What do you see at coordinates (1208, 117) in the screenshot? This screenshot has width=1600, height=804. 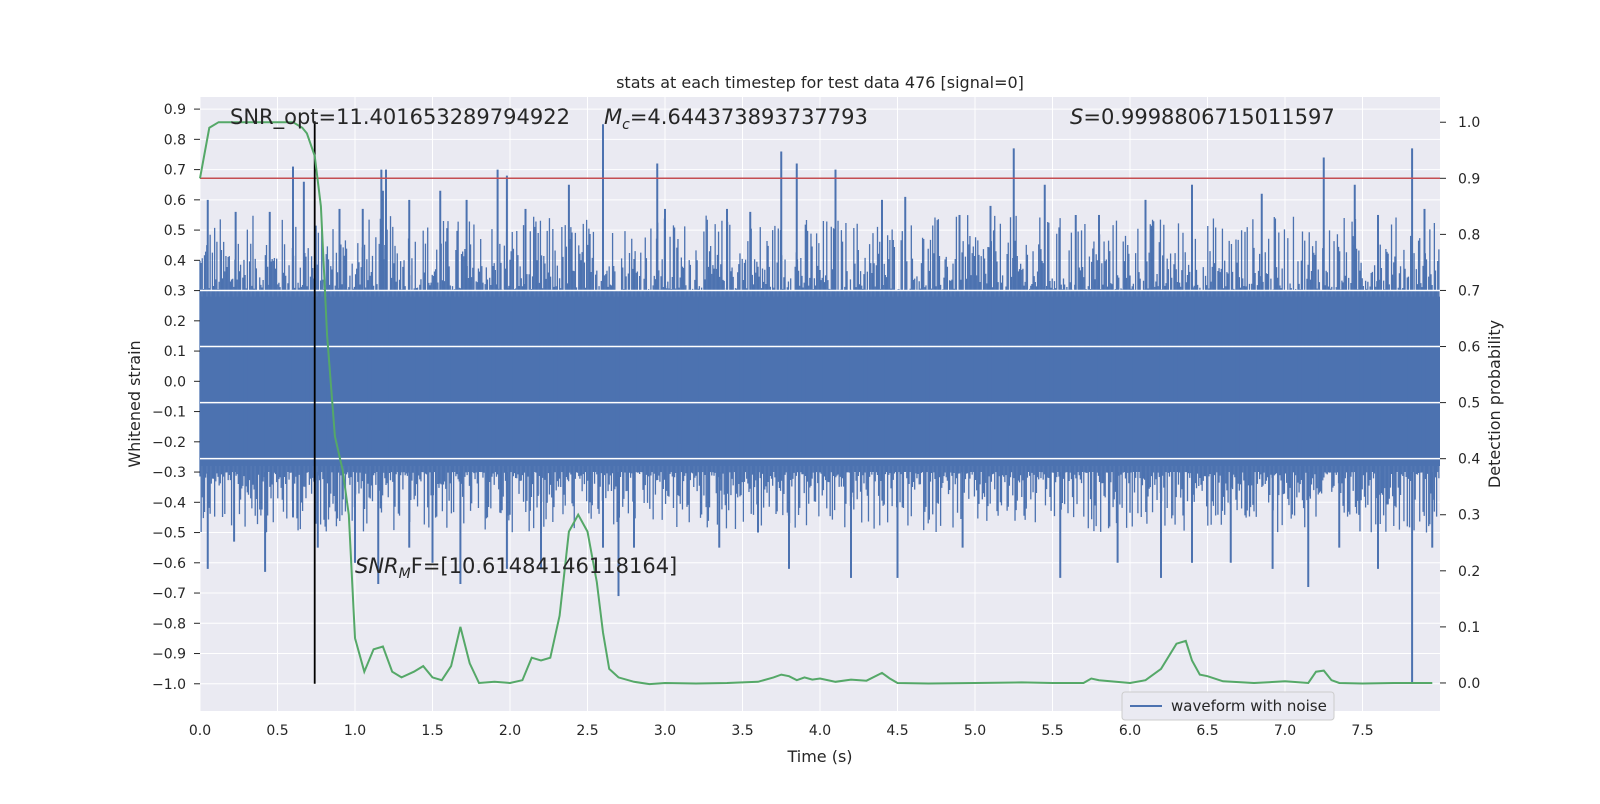 I see `s-score-value: =0.9998806715011597` at bounding box center [1208, 117].